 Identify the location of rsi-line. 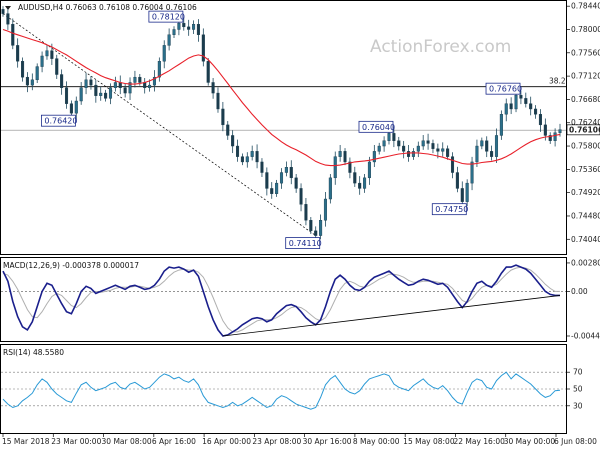
(281, 390).